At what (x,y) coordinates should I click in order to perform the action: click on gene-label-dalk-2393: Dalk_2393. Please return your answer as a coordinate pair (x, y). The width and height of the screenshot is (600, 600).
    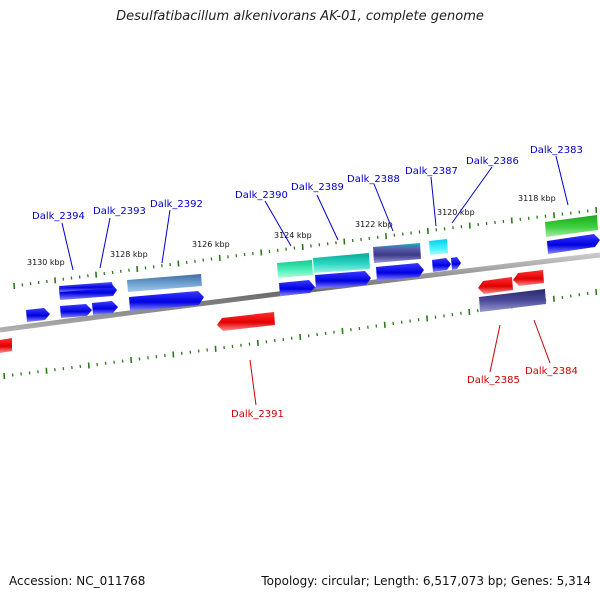
    Looking at the image, I should click on (119, 211).